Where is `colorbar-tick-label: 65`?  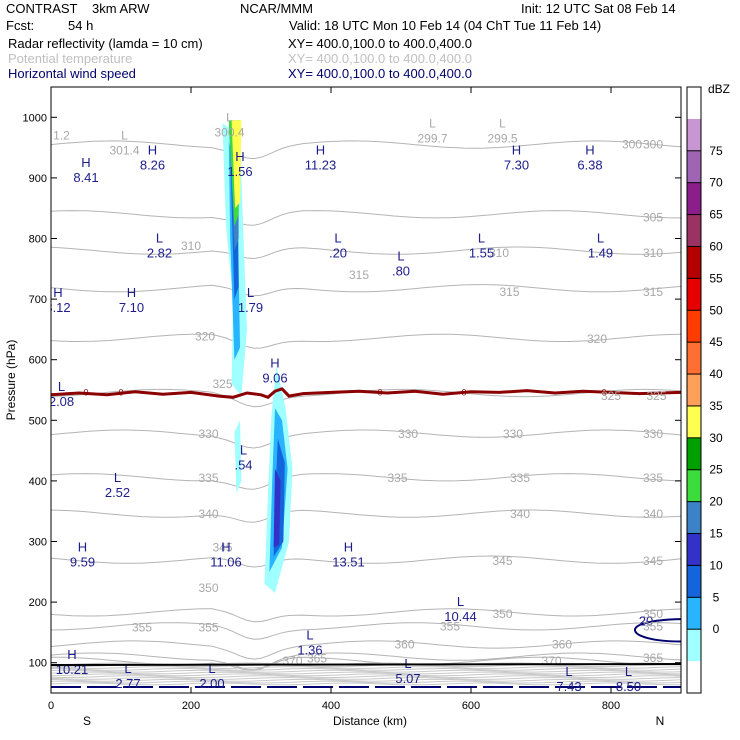 colorbar-tick-label: 65 is located at coordinates (716, 215).